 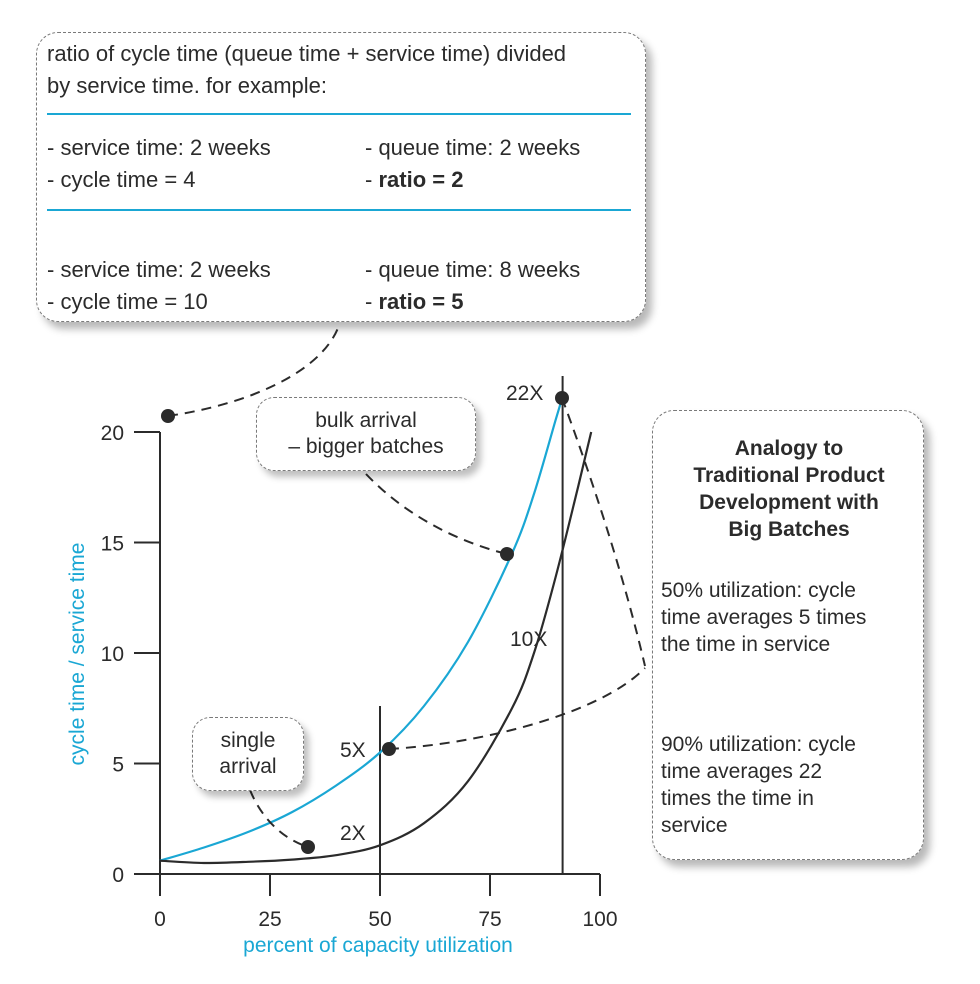 What do you see at coordinates (77, 654) in the screenshot?
I see `y-axis-label: cycle time / service time` at bounding box center [77, 654].